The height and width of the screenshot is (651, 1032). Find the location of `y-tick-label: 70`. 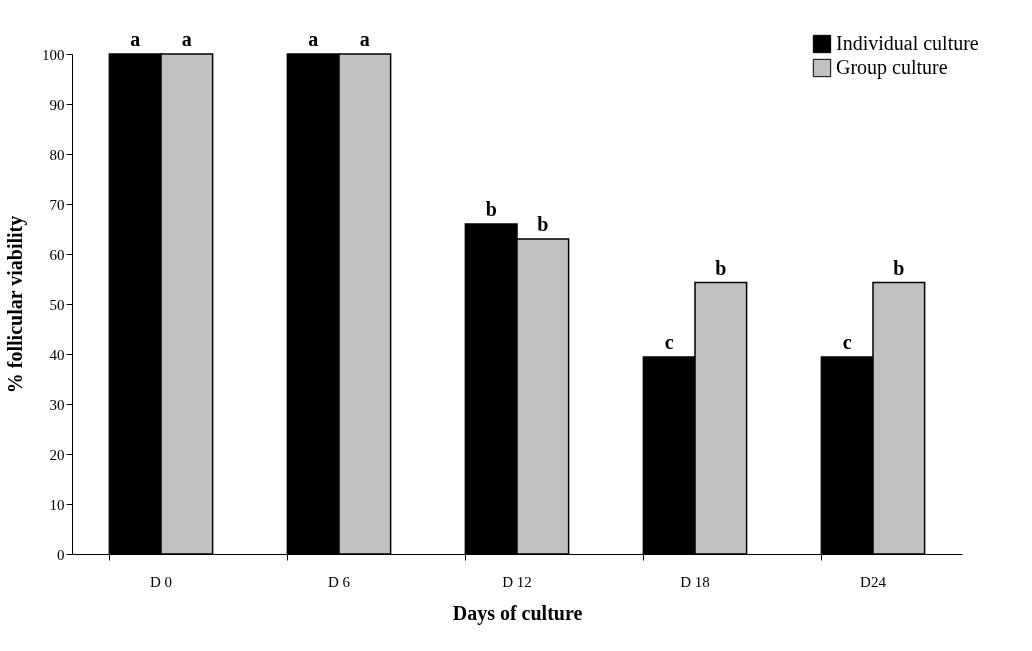

y-tick-label: 70 is located at coordinates (57, 204).